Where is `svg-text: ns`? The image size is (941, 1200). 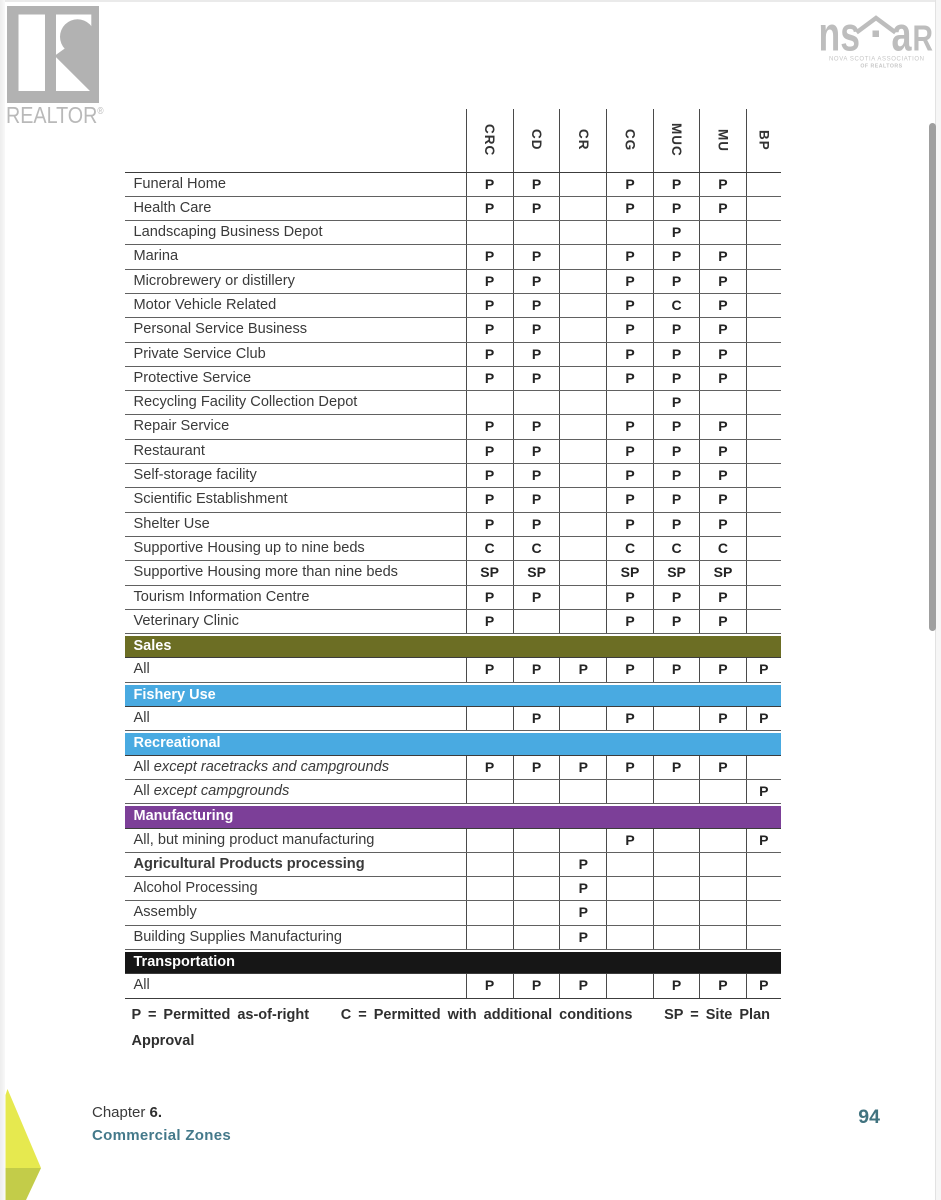
svg-text: ns is located at coordinates (840, 38).